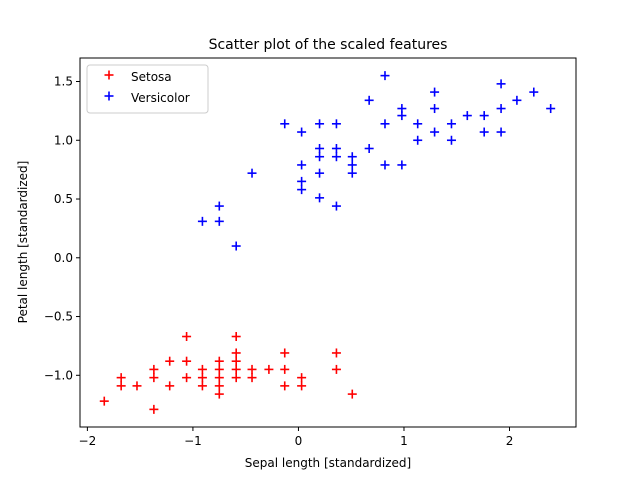  Describe the element at coordinates (299, 441) in the screenshot. I see `x-tick-label: 0` at that location.